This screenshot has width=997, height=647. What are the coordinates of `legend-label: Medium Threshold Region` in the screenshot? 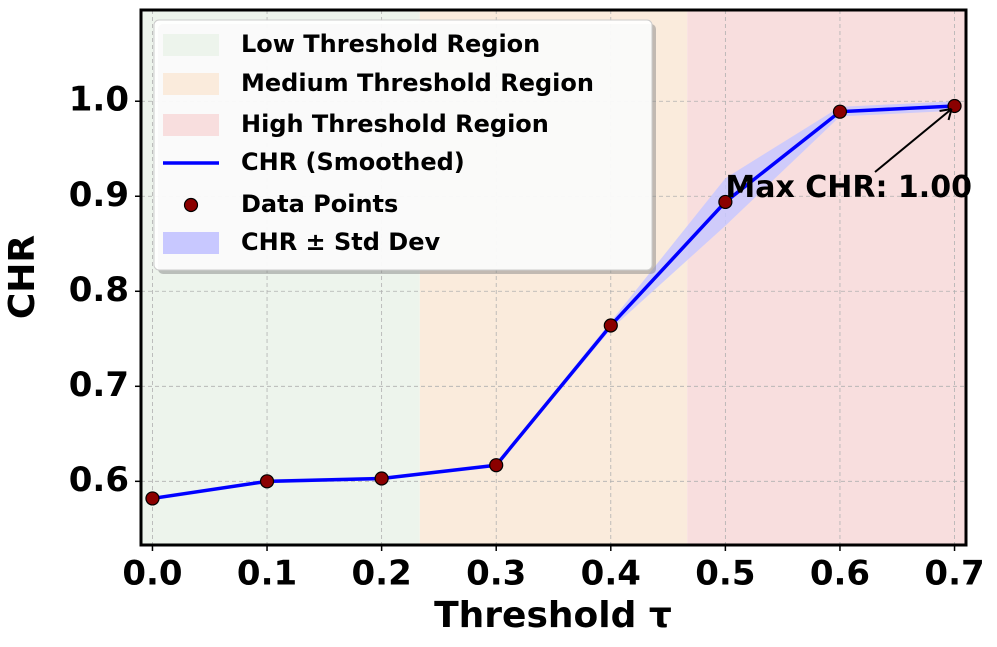 It's located at (417, 83).